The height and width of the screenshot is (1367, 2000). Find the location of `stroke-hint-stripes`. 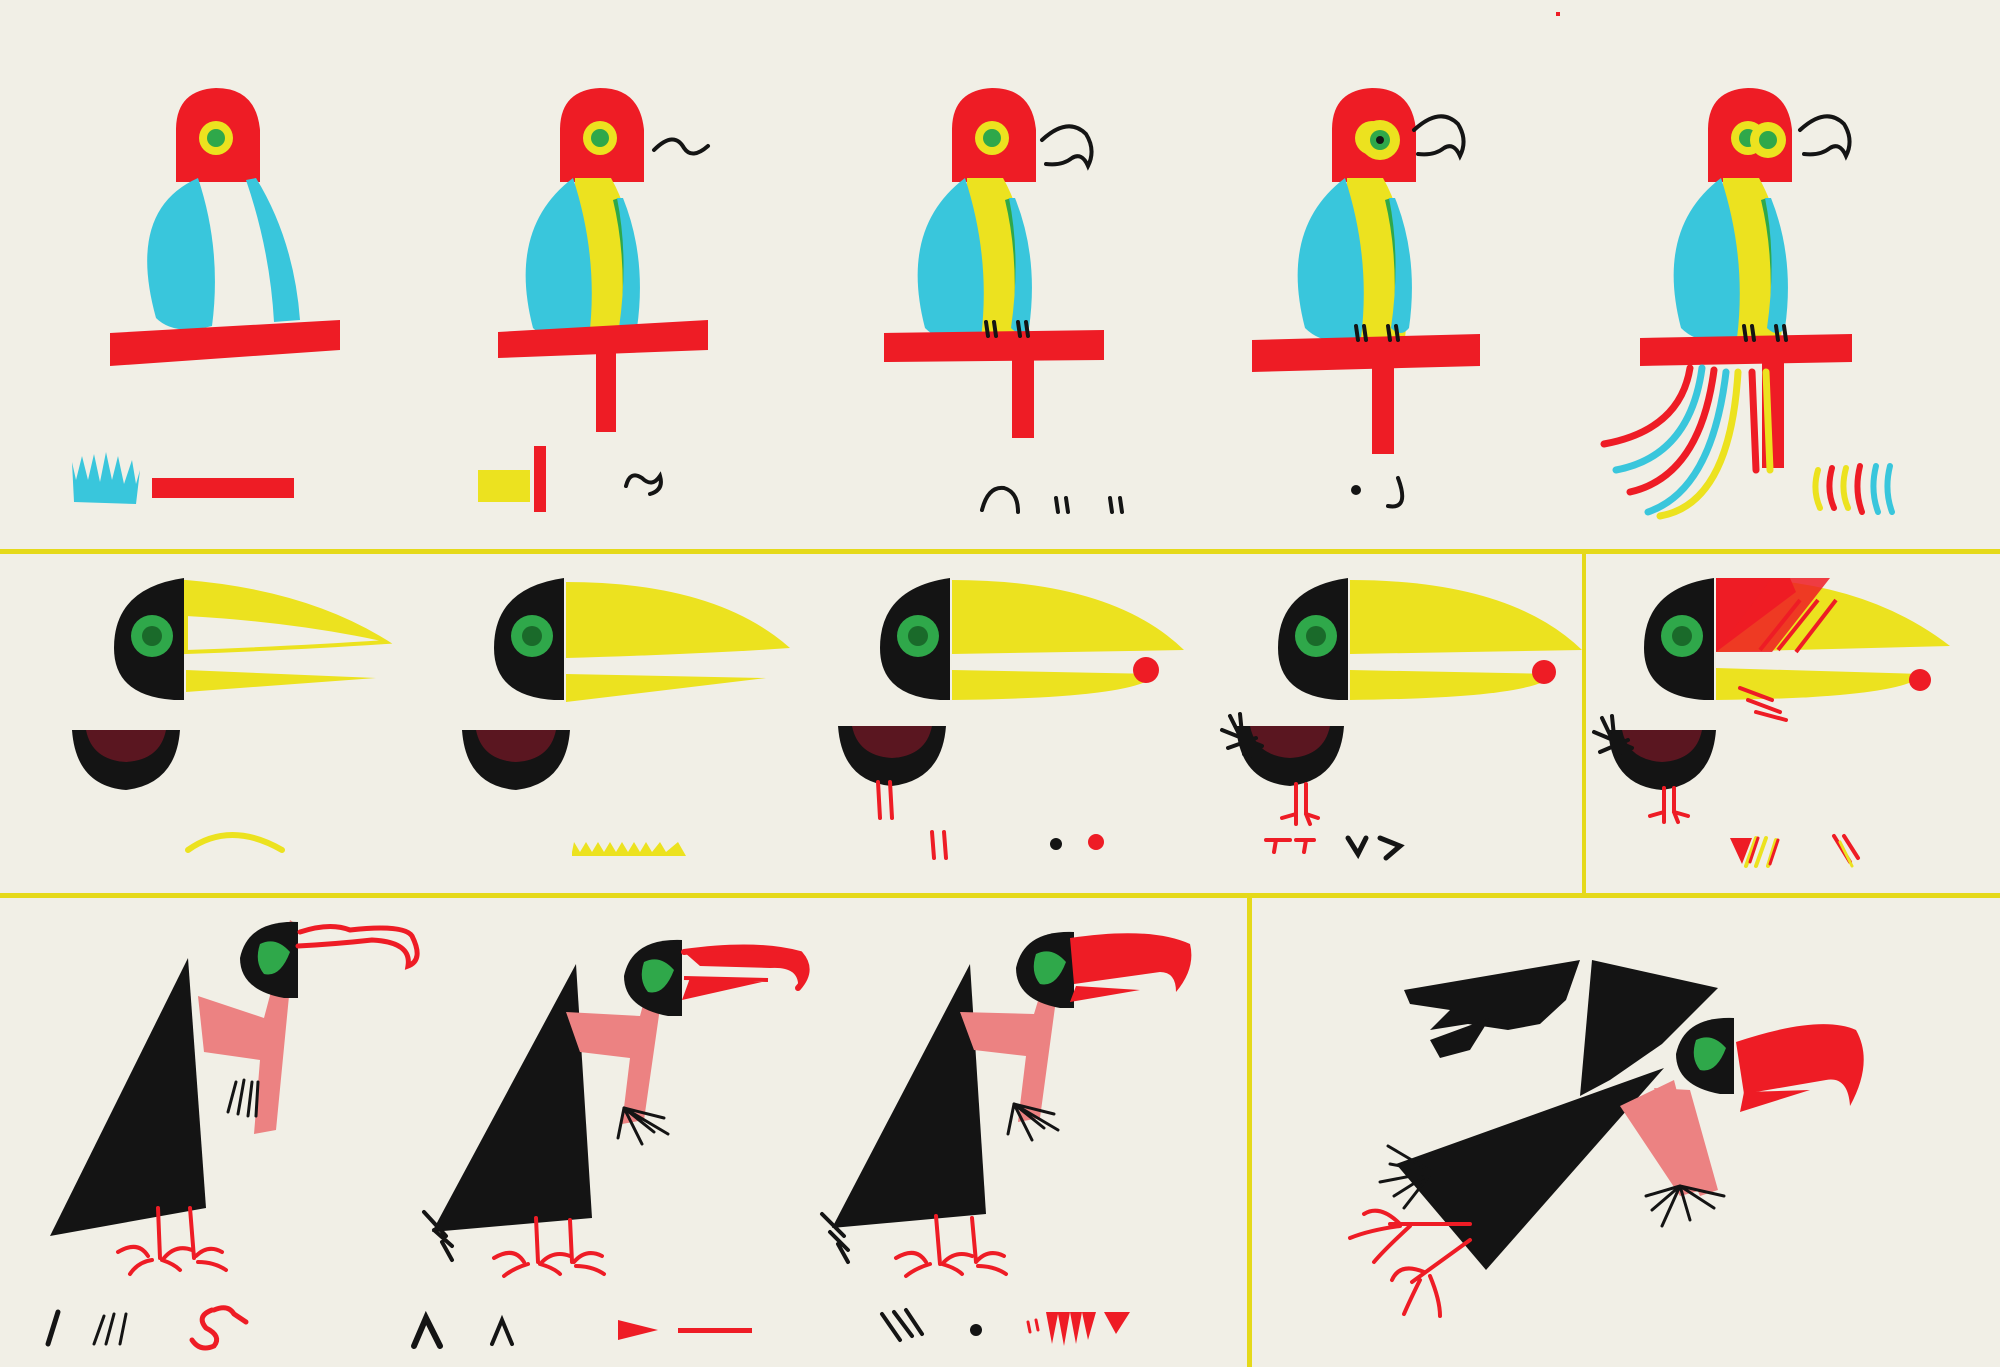

stroke-hint-stripes is located at coordinates (1853, 489).